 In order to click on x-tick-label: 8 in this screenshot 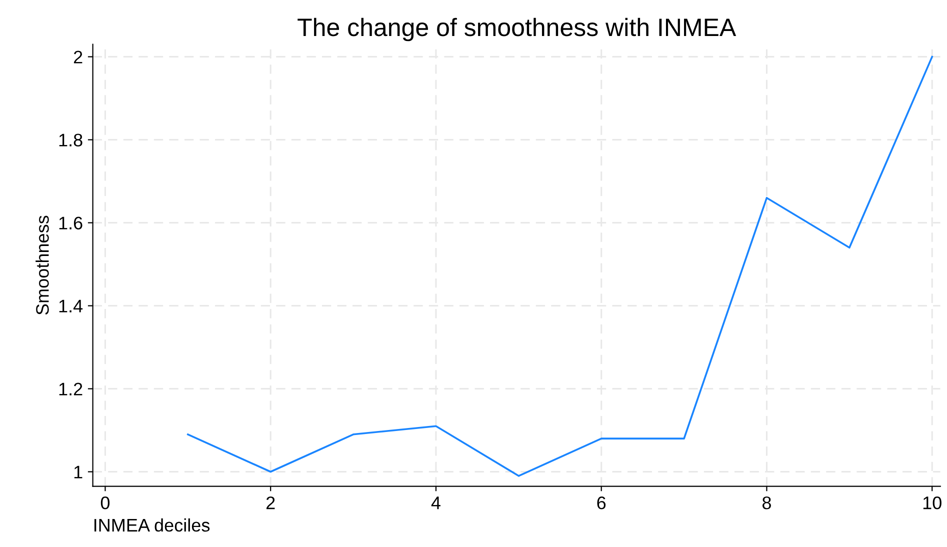, I will do `click(766, 503)`.